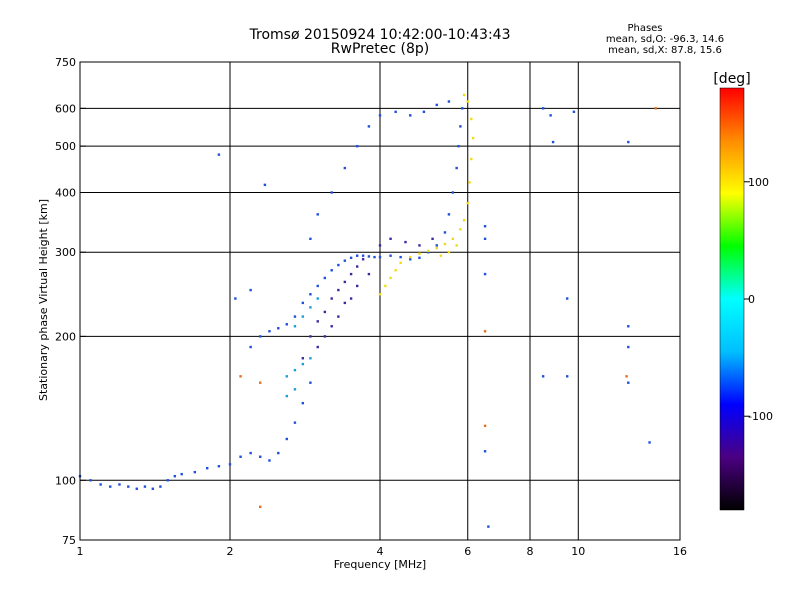 The width and height of the screenshot is (800, 600). I want to click on y-tick-label: 400, so click(65, 192).